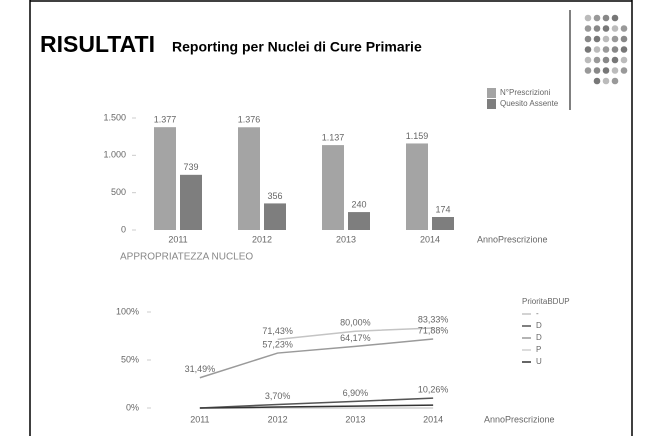 The width and height of the screenshot is (652, 436). Describe the element at coordinates (433, 319) in the screenshot. I see `data-label: 83,33%` at that location.